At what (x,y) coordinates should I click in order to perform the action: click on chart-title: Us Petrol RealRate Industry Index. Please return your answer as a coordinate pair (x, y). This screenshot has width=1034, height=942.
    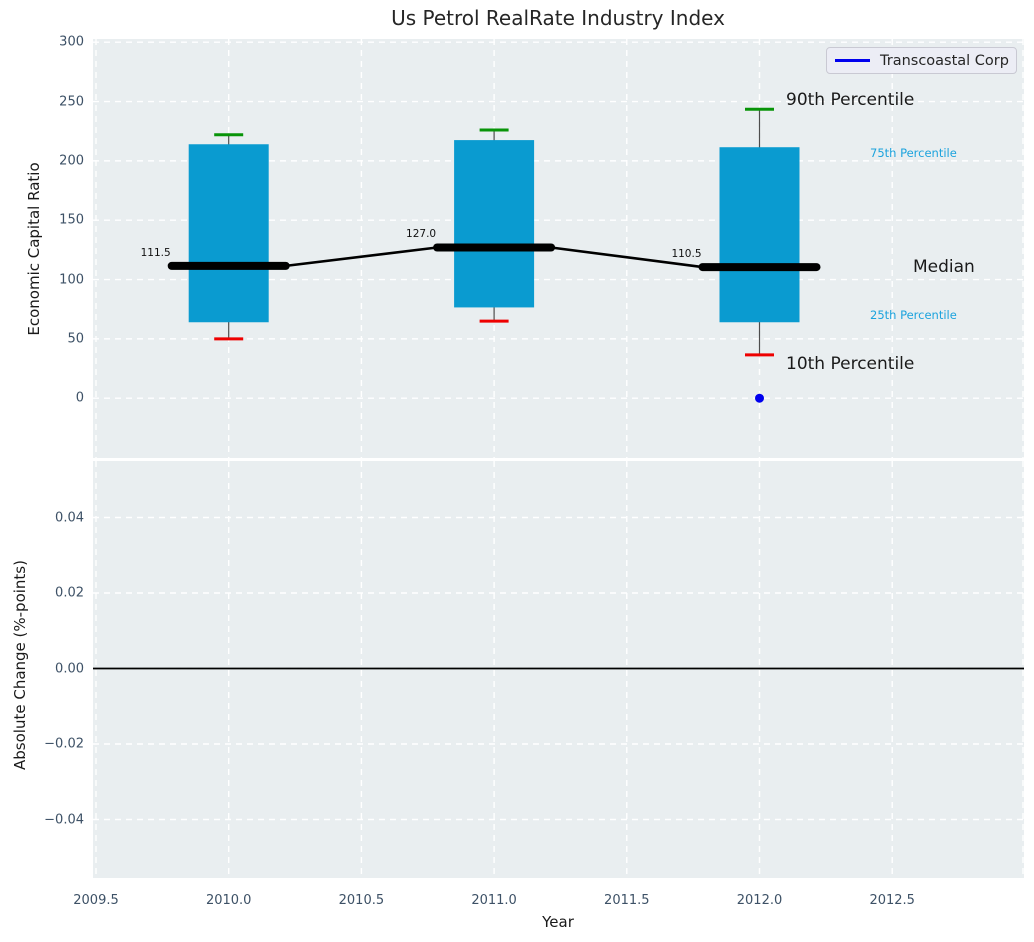
    Looking at the image, I should click on (558, 18).